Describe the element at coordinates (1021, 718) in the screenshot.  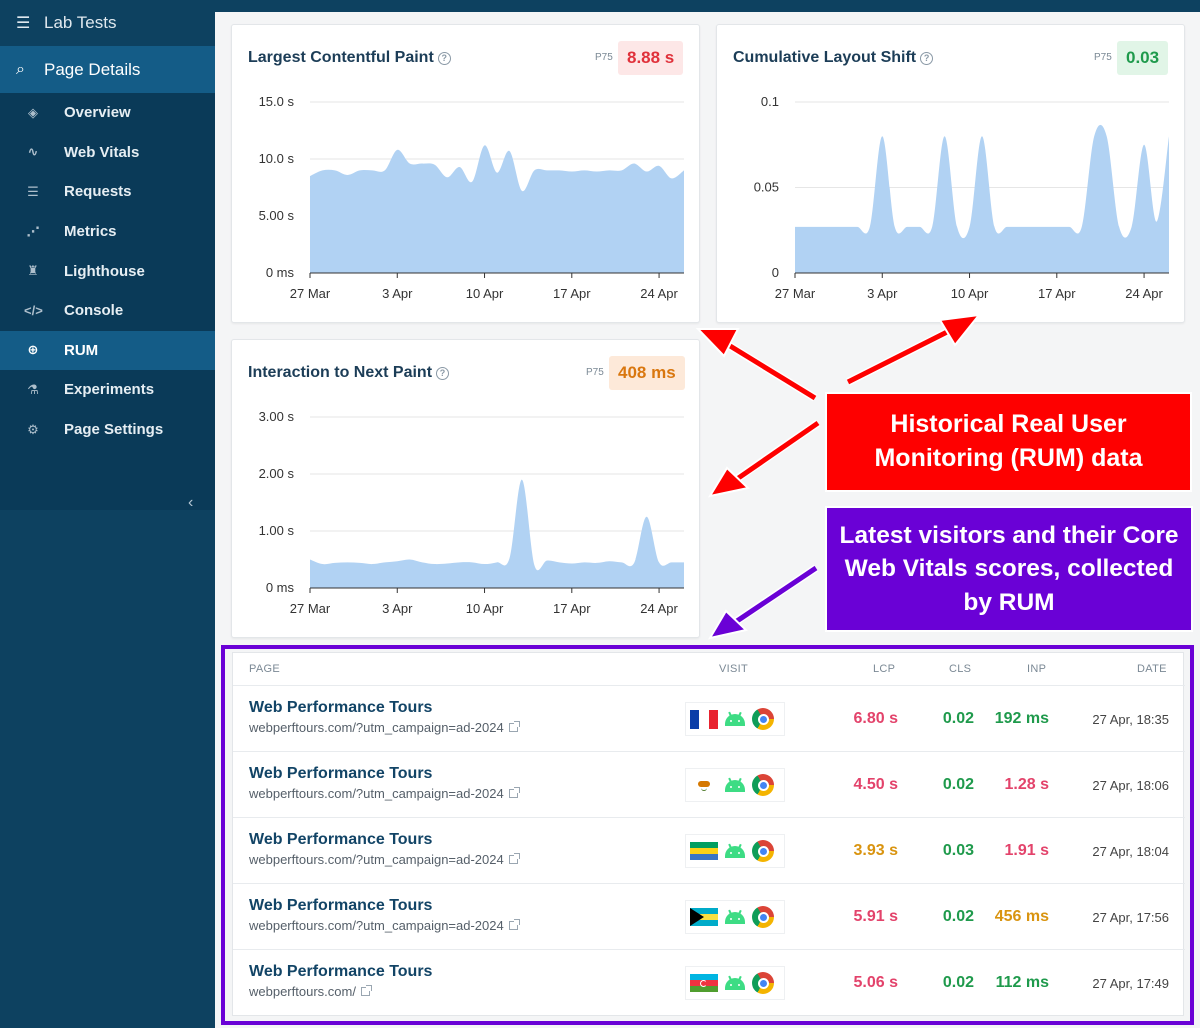
I see `inp-value: 192 ms` at that location.